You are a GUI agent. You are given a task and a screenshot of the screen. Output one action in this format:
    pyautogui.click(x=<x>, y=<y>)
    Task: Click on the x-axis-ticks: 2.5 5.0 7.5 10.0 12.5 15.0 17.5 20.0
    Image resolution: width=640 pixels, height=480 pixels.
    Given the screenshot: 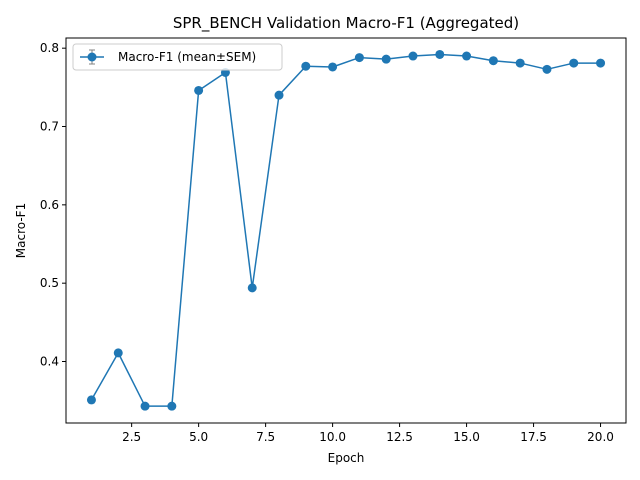 What is the action you would take?
    pyautogui.click(x=368, y=433)
    